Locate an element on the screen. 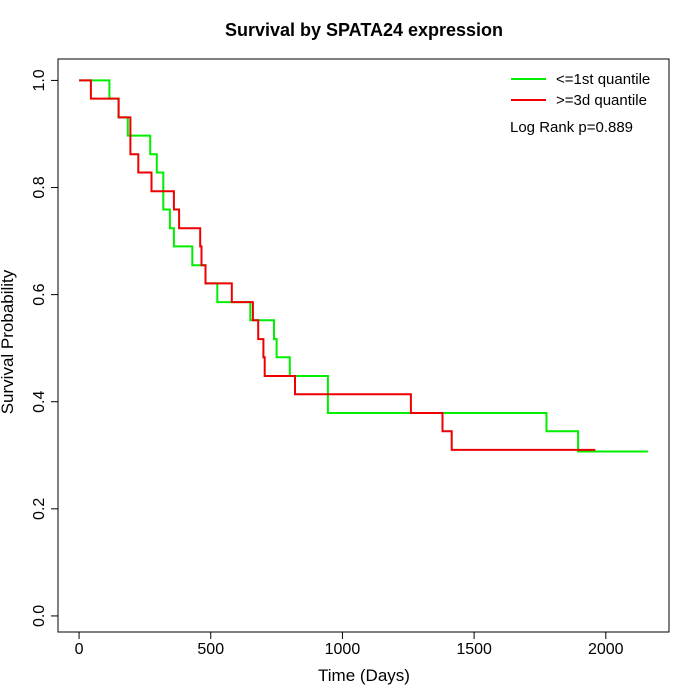 This screenshot has width=700, height=700. legend: <=1st quantile >=3d quantile is located at coordinates (580, 90).